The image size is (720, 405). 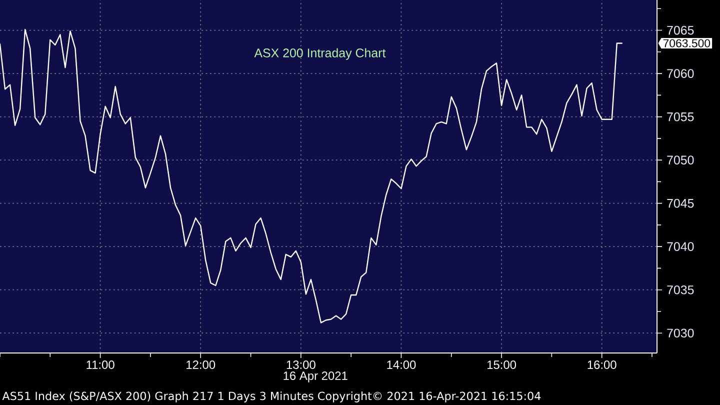 What do you see at coordinates (680, 30) in the screenshot?
I see `y-tick-label: 7065` at bounding box center [680, 30].